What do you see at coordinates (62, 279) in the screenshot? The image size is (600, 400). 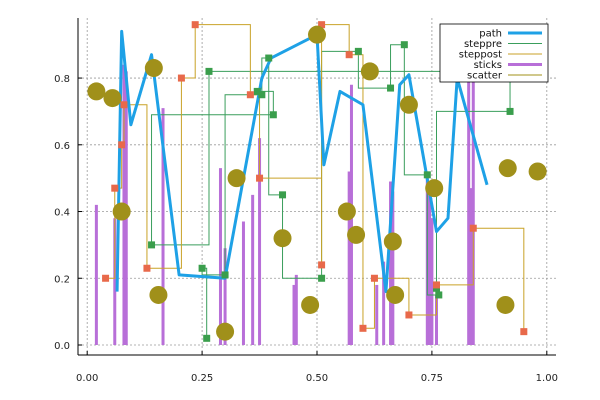 I see `y-tick-label: 0.2` at bounding box center [62, 279].